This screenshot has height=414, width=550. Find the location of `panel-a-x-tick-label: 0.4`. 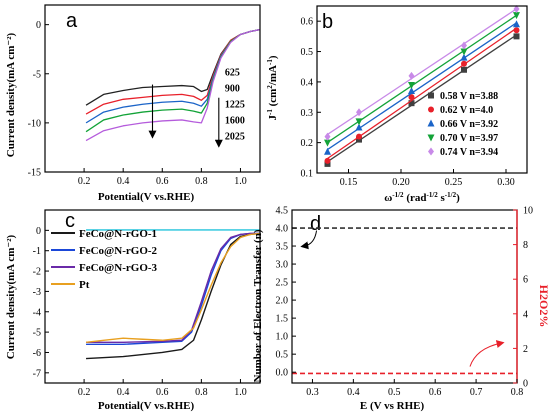

panel-a-x-tick-label: 0.4 is located at coordinates (123, 181).